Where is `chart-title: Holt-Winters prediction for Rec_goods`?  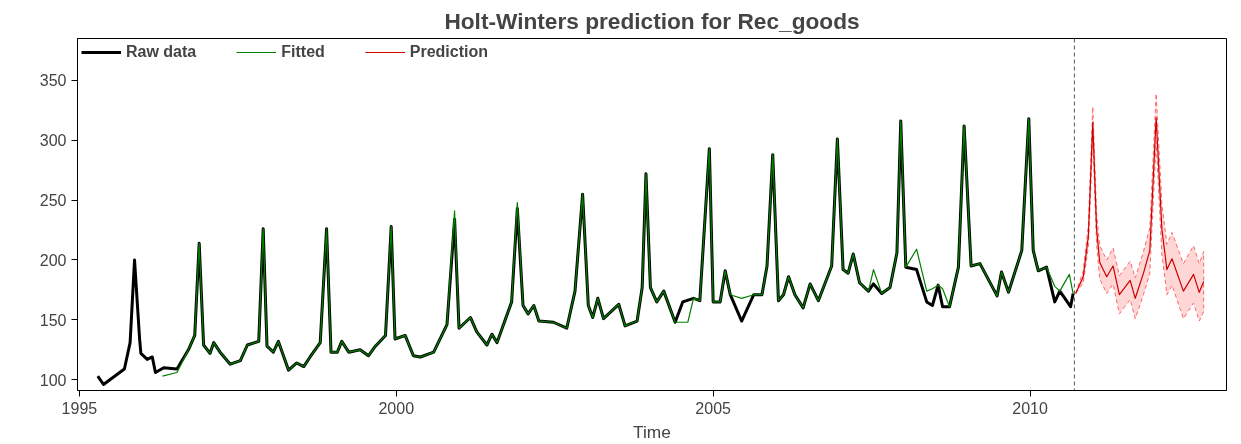 chart-title: Holt-Winters prediction for Rec_goods is located at coordinates (652, 20).